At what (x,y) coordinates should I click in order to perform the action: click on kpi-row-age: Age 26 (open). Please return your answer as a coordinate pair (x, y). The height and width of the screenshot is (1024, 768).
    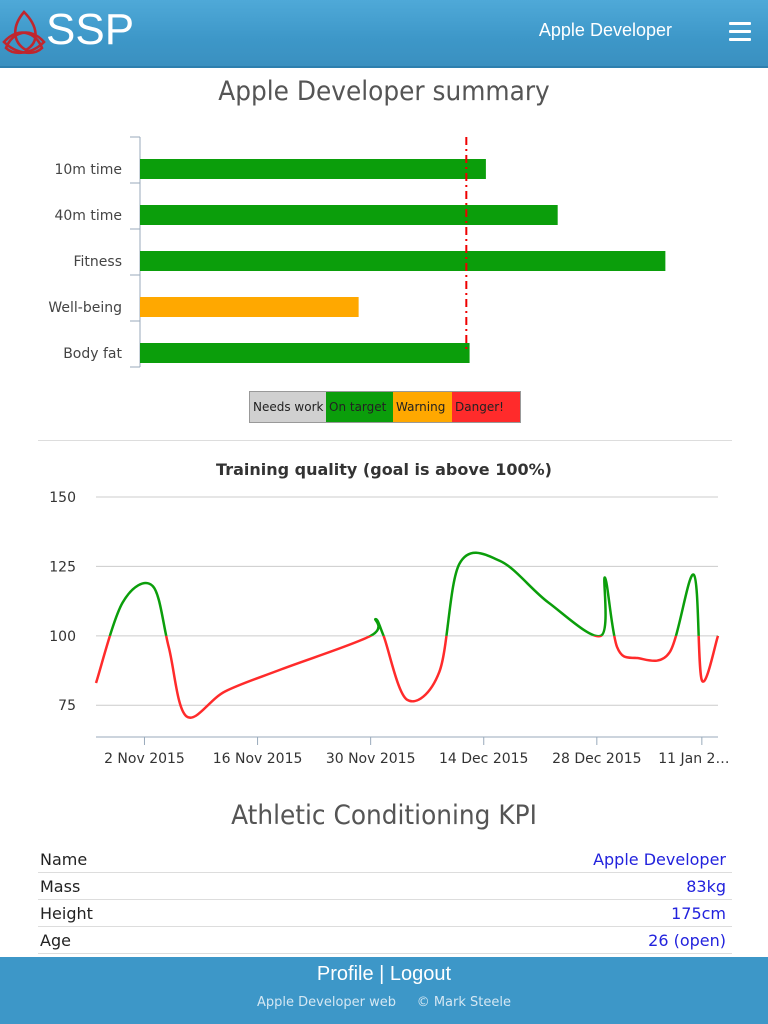
    Looking at the image, I should click on (385, 940).